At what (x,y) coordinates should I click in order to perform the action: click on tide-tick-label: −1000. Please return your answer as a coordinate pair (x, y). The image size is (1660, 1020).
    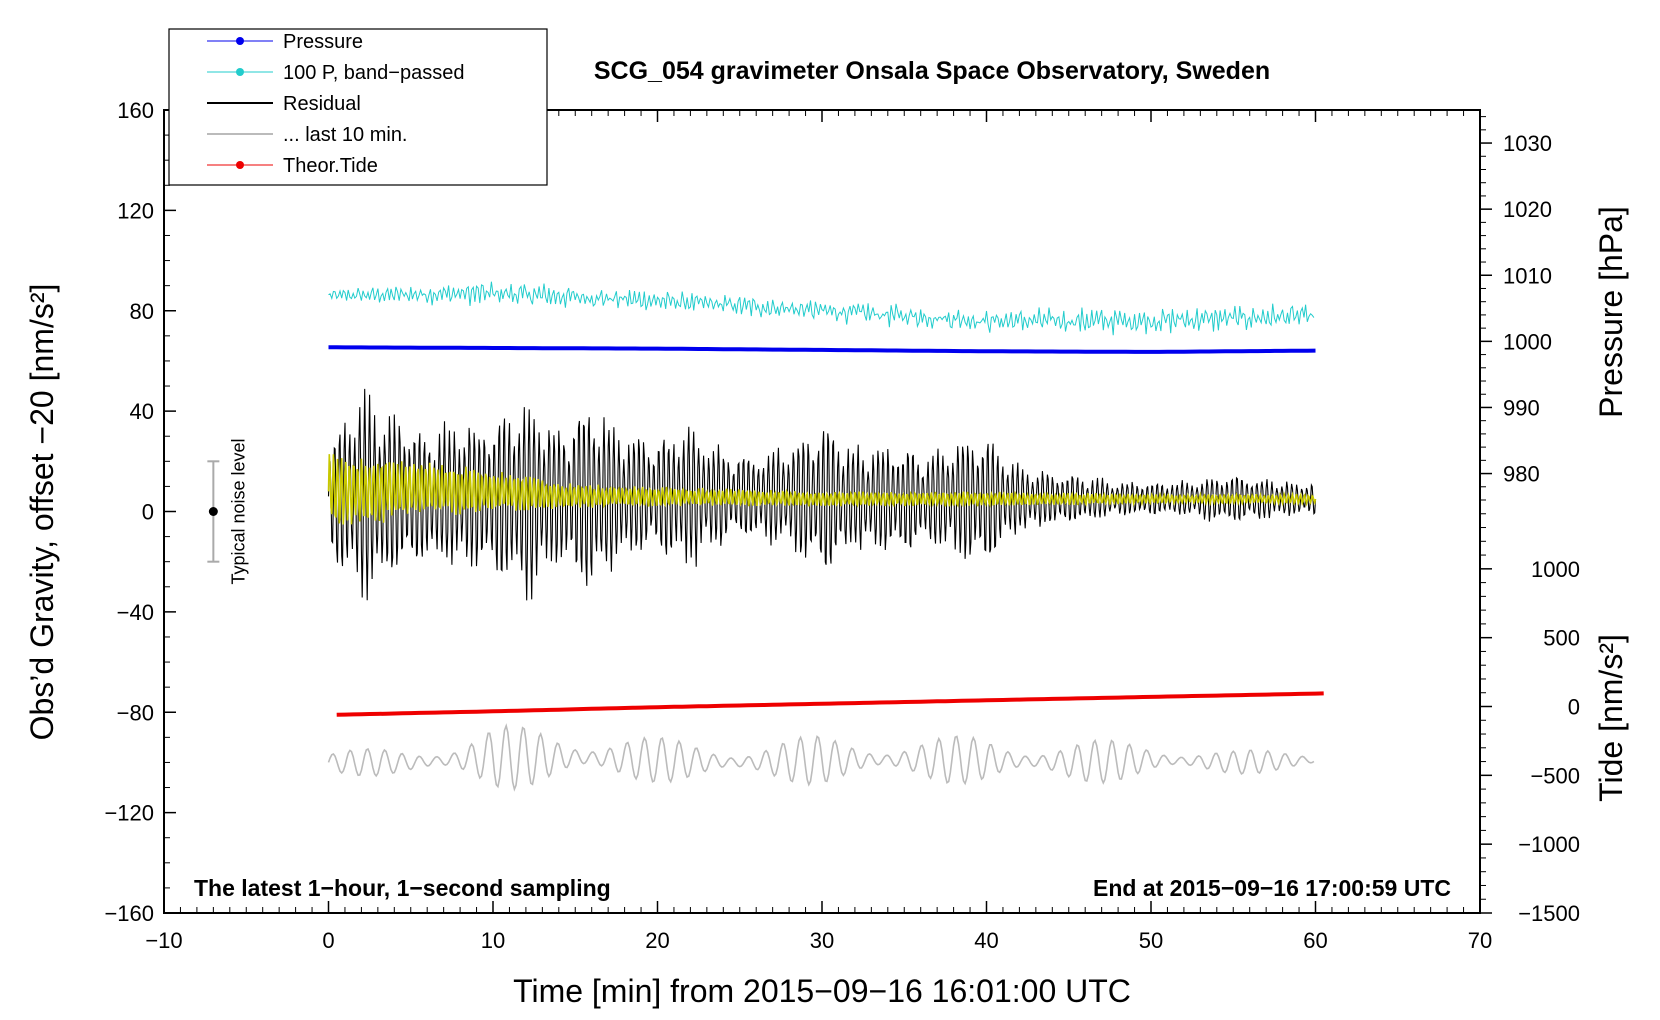
    Looking at the image, I should click on (1549, 844).